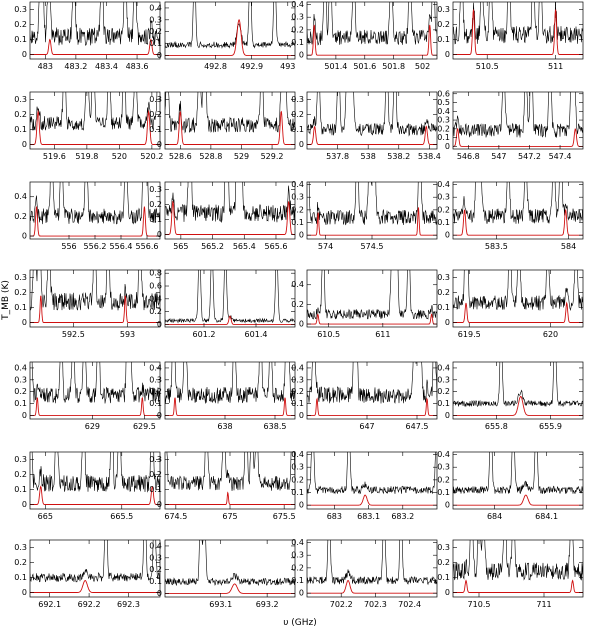 This screenshot has height=635, width=600. I want to click on spectrum-panel: 0 0.1 0.2 0.3 565 565.2 565.4 565.6, so click(222, 216).